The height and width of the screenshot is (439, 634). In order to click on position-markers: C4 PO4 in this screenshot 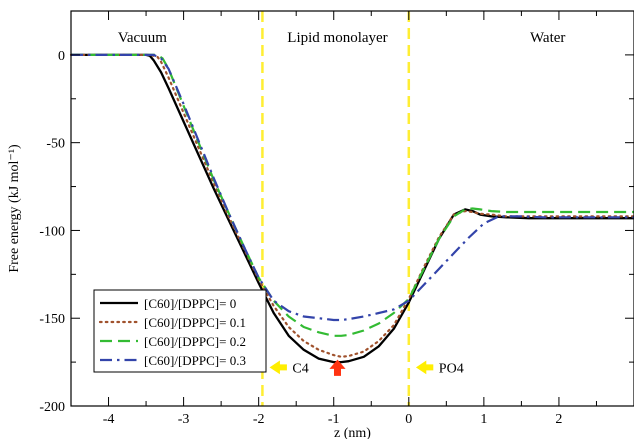, I will do `click(366, 367)`.